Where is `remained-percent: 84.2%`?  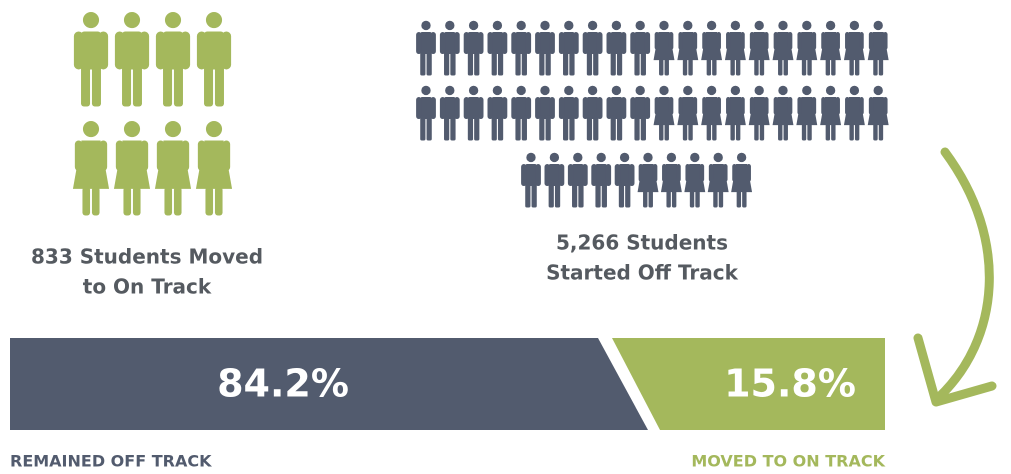
remained-percent: 84.2% is located at coordinates (283, 384).